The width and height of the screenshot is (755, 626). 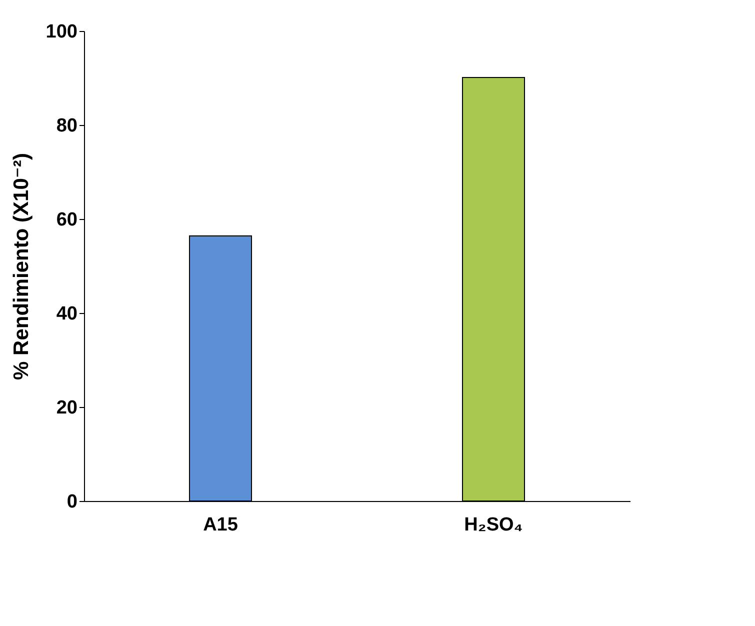 What do you see at coordinates (67, 314) in the screenshot?
I see `y-tick-label: 40` at bounding box center [67, 314].